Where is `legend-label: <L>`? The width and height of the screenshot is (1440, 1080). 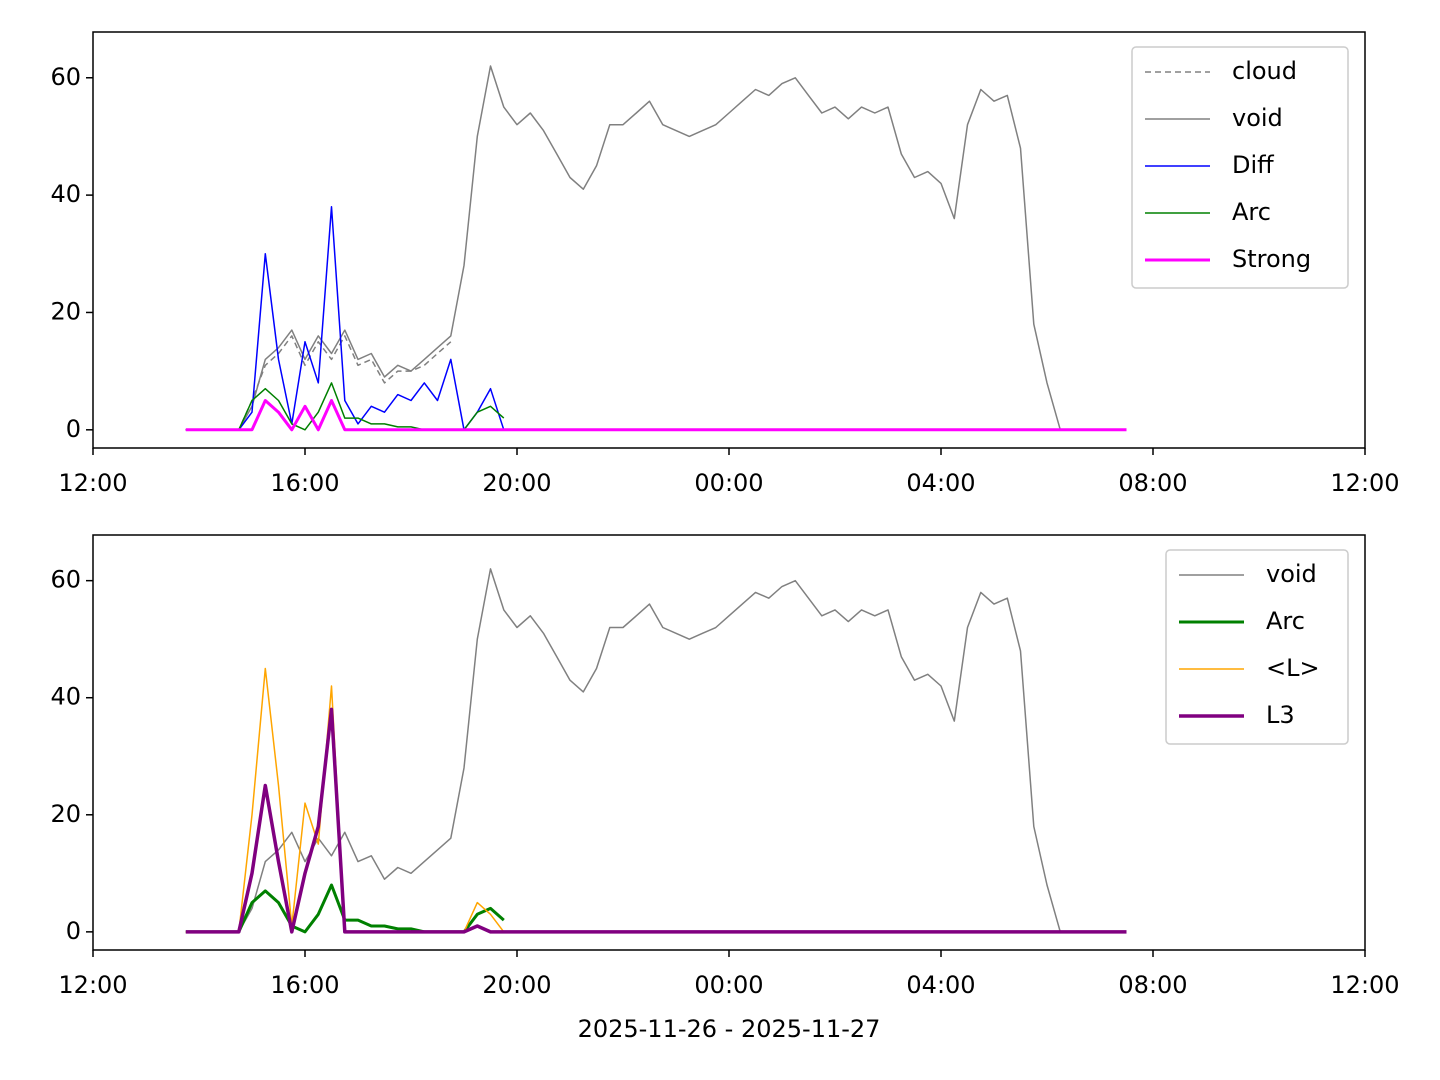 legend-label: <L> is located at coordinates (1293, 668).